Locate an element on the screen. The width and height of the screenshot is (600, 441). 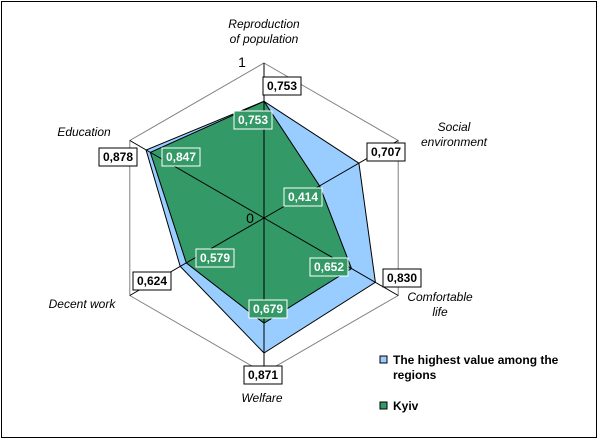
category-label: Social environment is located at coordinates (454, 134).